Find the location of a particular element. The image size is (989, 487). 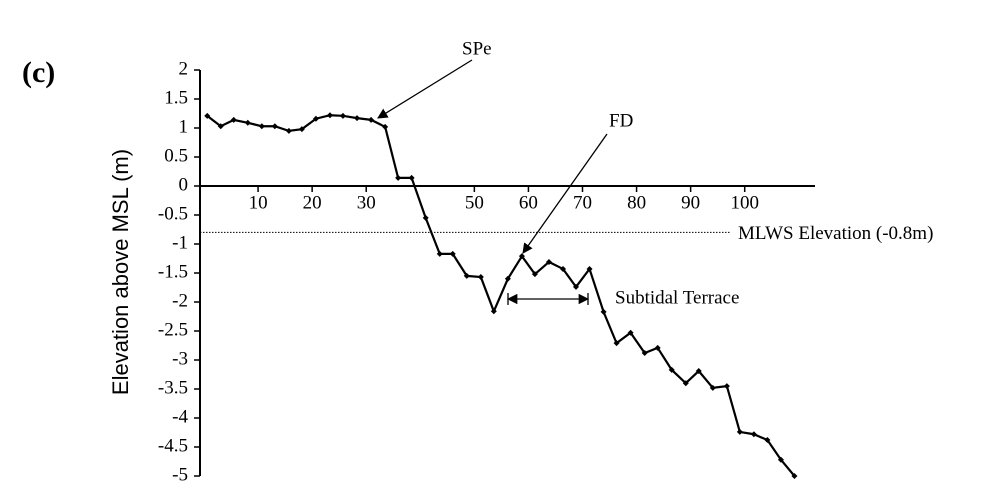

y-tick-label: 2 is located at coordinates (184, 68).